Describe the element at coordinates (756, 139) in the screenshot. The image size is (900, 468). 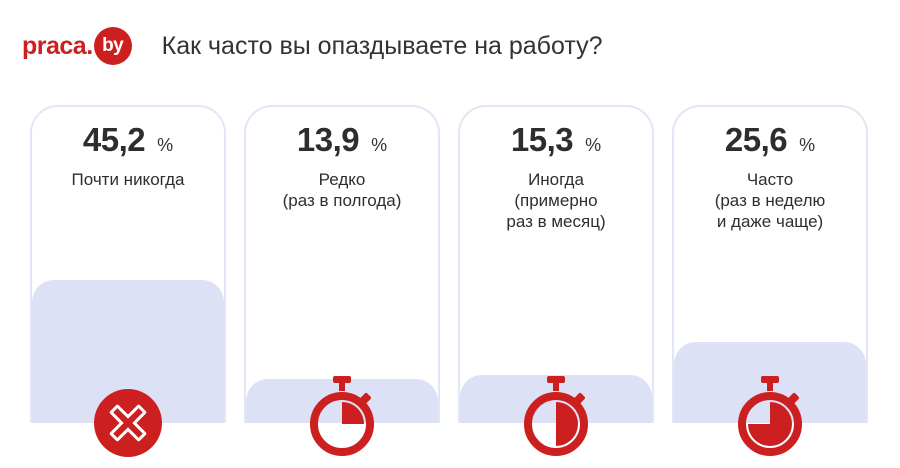
I see `value-label: 25,6` at that location.